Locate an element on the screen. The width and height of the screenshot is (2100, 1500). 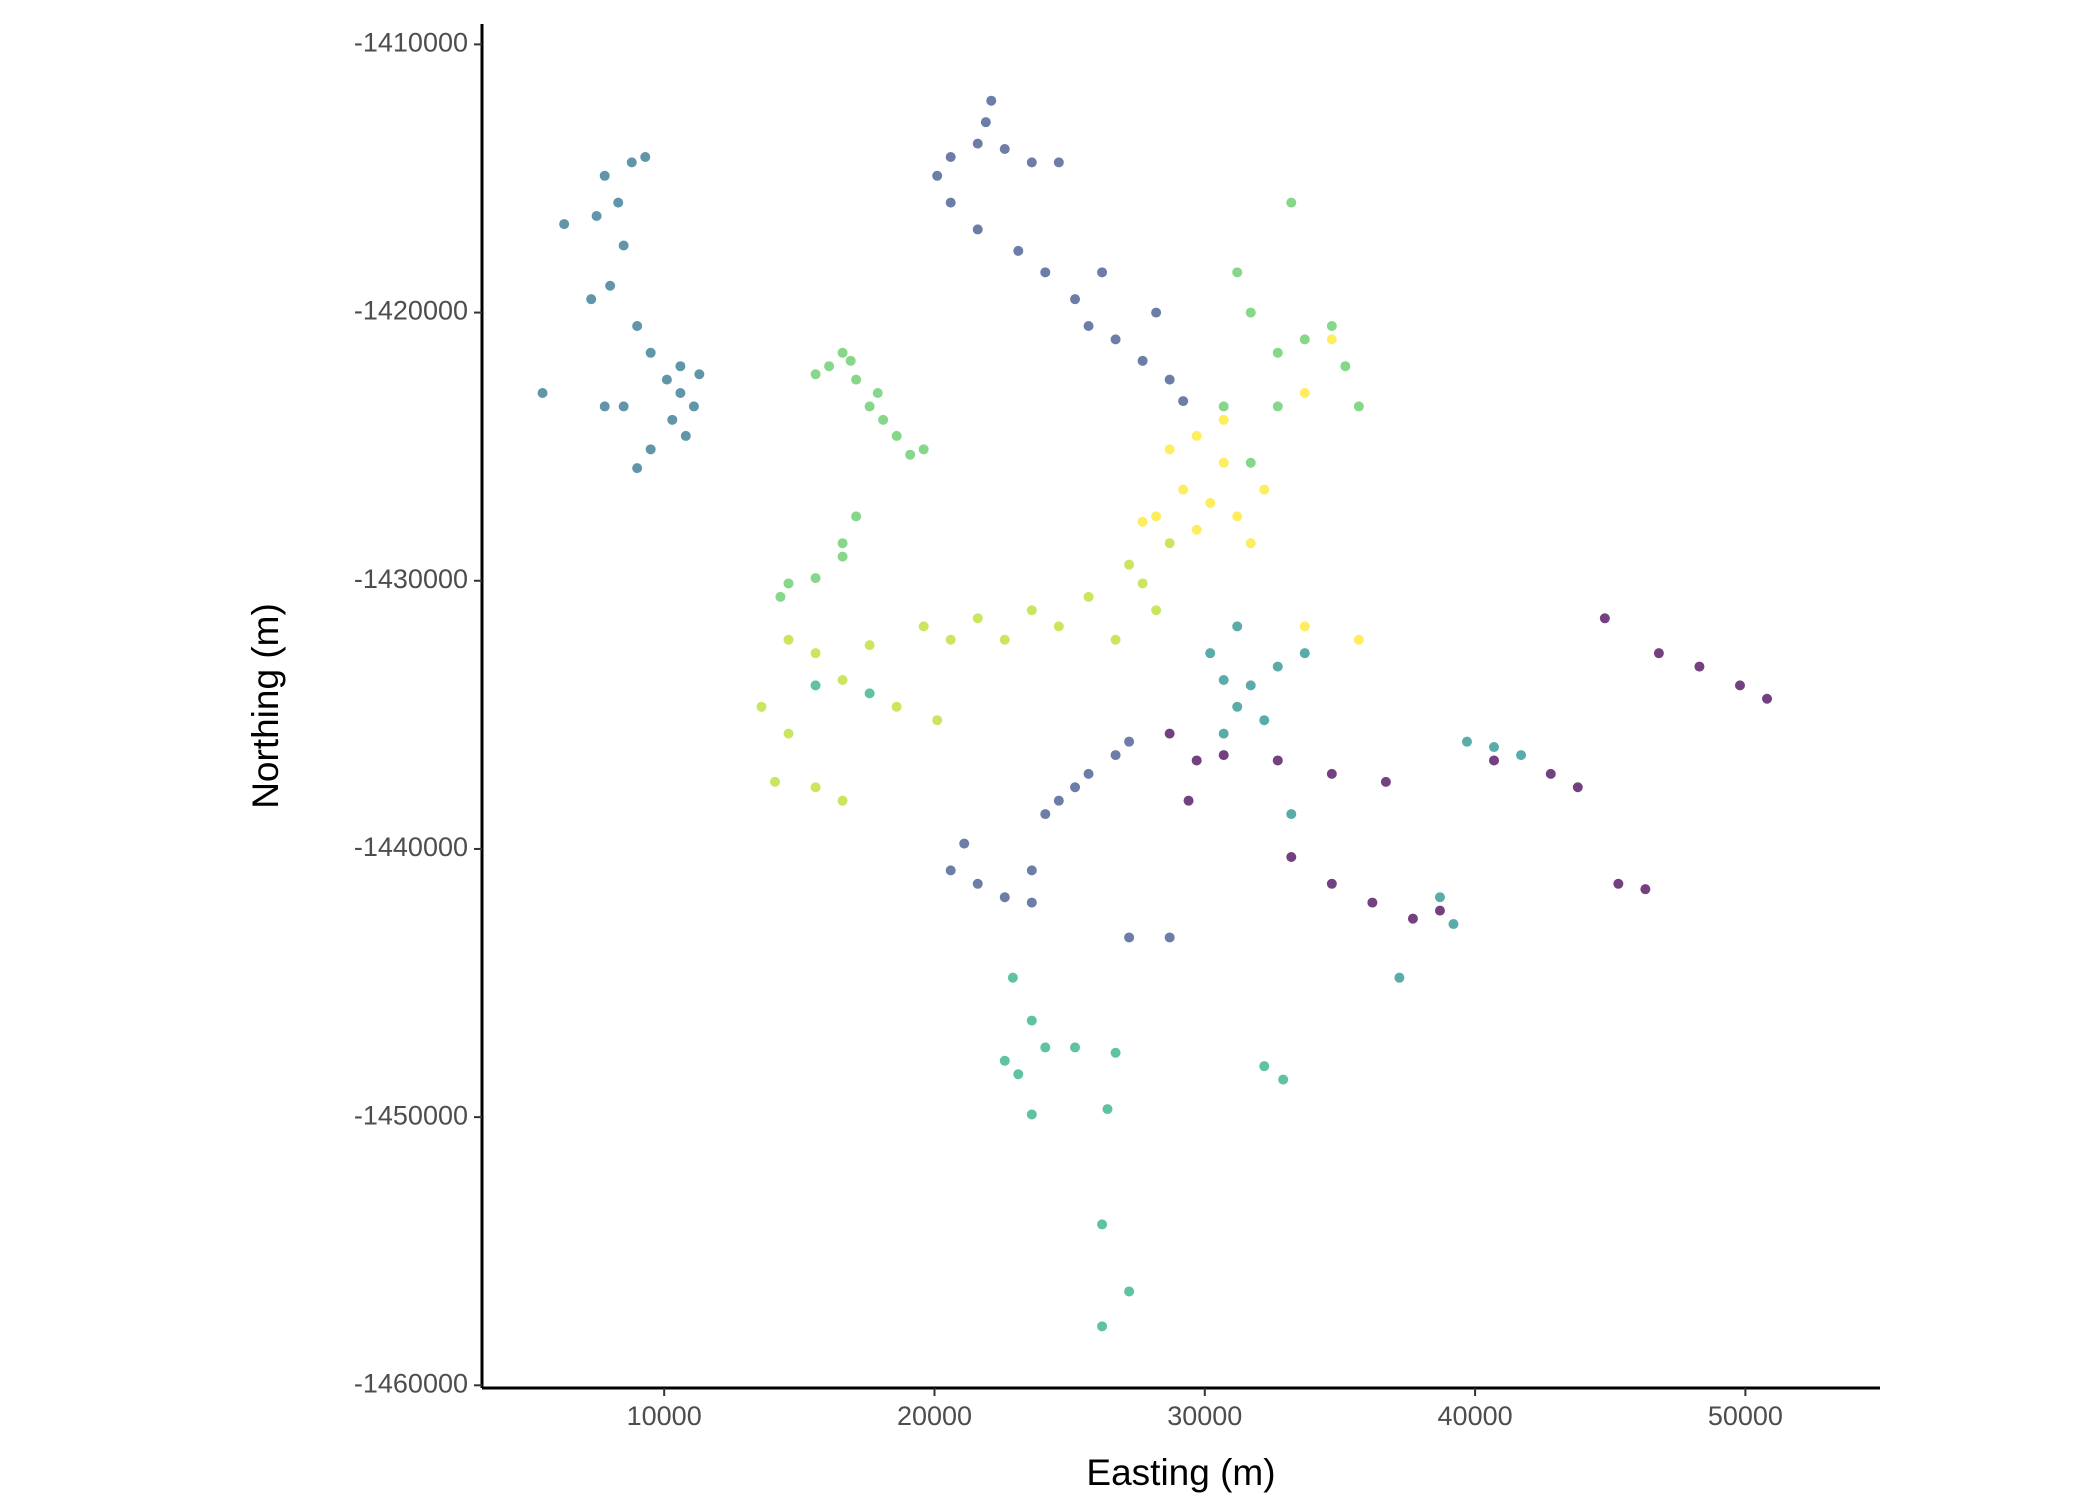
y-tick-label: -1460000 is located at coordinates (411, 1383).